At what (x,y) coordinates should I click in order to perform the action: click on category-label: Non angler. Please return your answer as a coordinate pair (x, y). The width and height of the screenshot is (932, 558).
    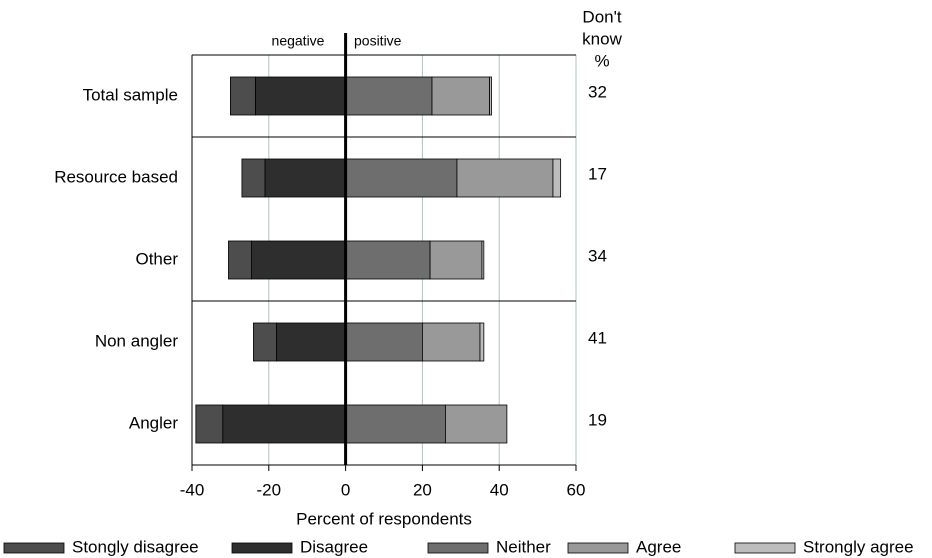
    Looking at the image, I should click on (137, 340).